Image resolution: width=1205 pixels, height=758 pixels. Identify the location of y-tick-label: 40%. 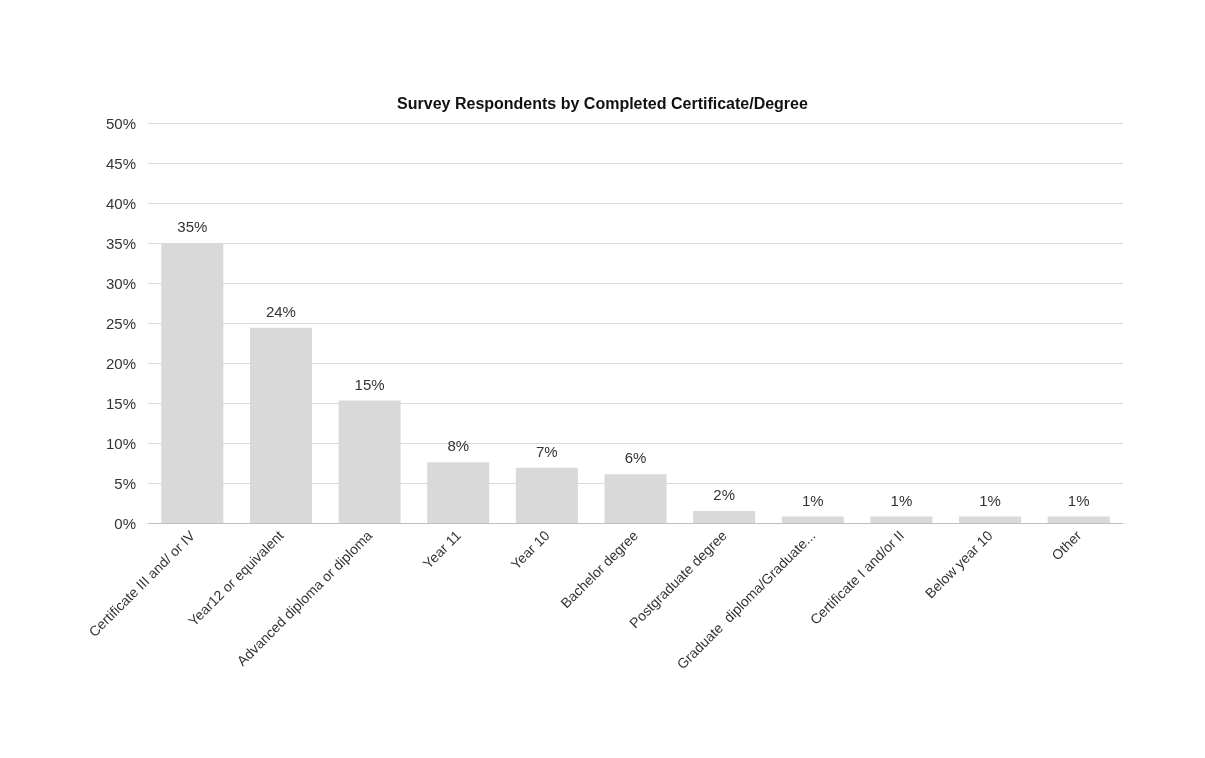
(120, 203).